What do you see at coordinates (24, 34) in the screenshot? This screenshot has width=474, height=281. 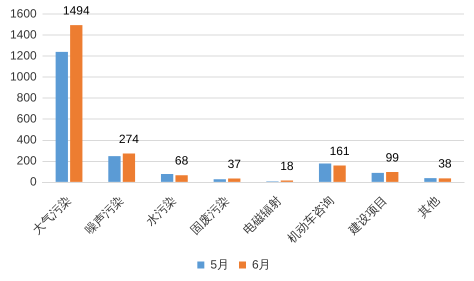 I see `y-tick-label: 1400` at bounding box center [24, 34].